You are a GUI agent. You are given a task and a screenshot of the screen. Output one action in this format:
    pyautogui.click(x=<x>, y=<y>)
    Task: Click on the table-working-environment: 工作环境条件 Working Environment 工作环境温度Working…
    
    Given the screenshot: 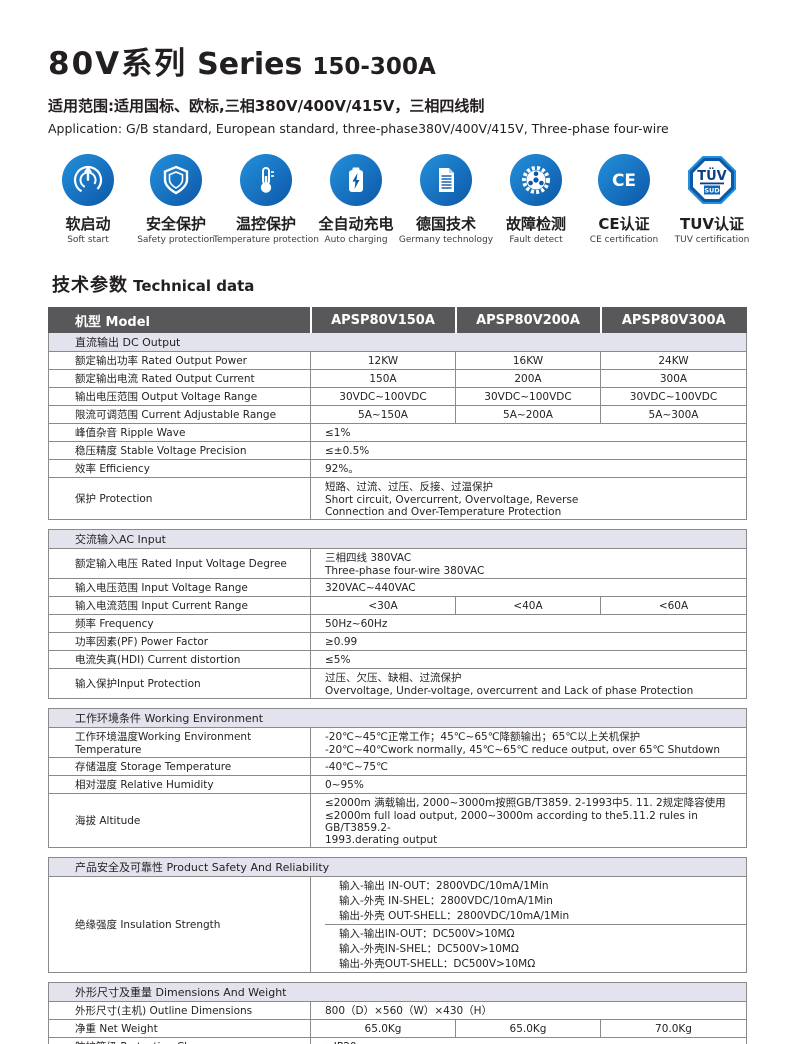 What is the action you would take?
    pyautogui.click(x=397, y=778)
    